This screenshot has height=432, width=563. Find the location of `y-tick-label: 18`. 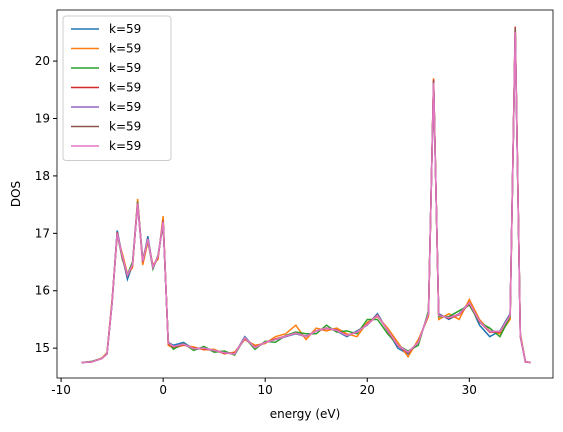

y-tick-label: 18 is located at coordinates (42, 176).